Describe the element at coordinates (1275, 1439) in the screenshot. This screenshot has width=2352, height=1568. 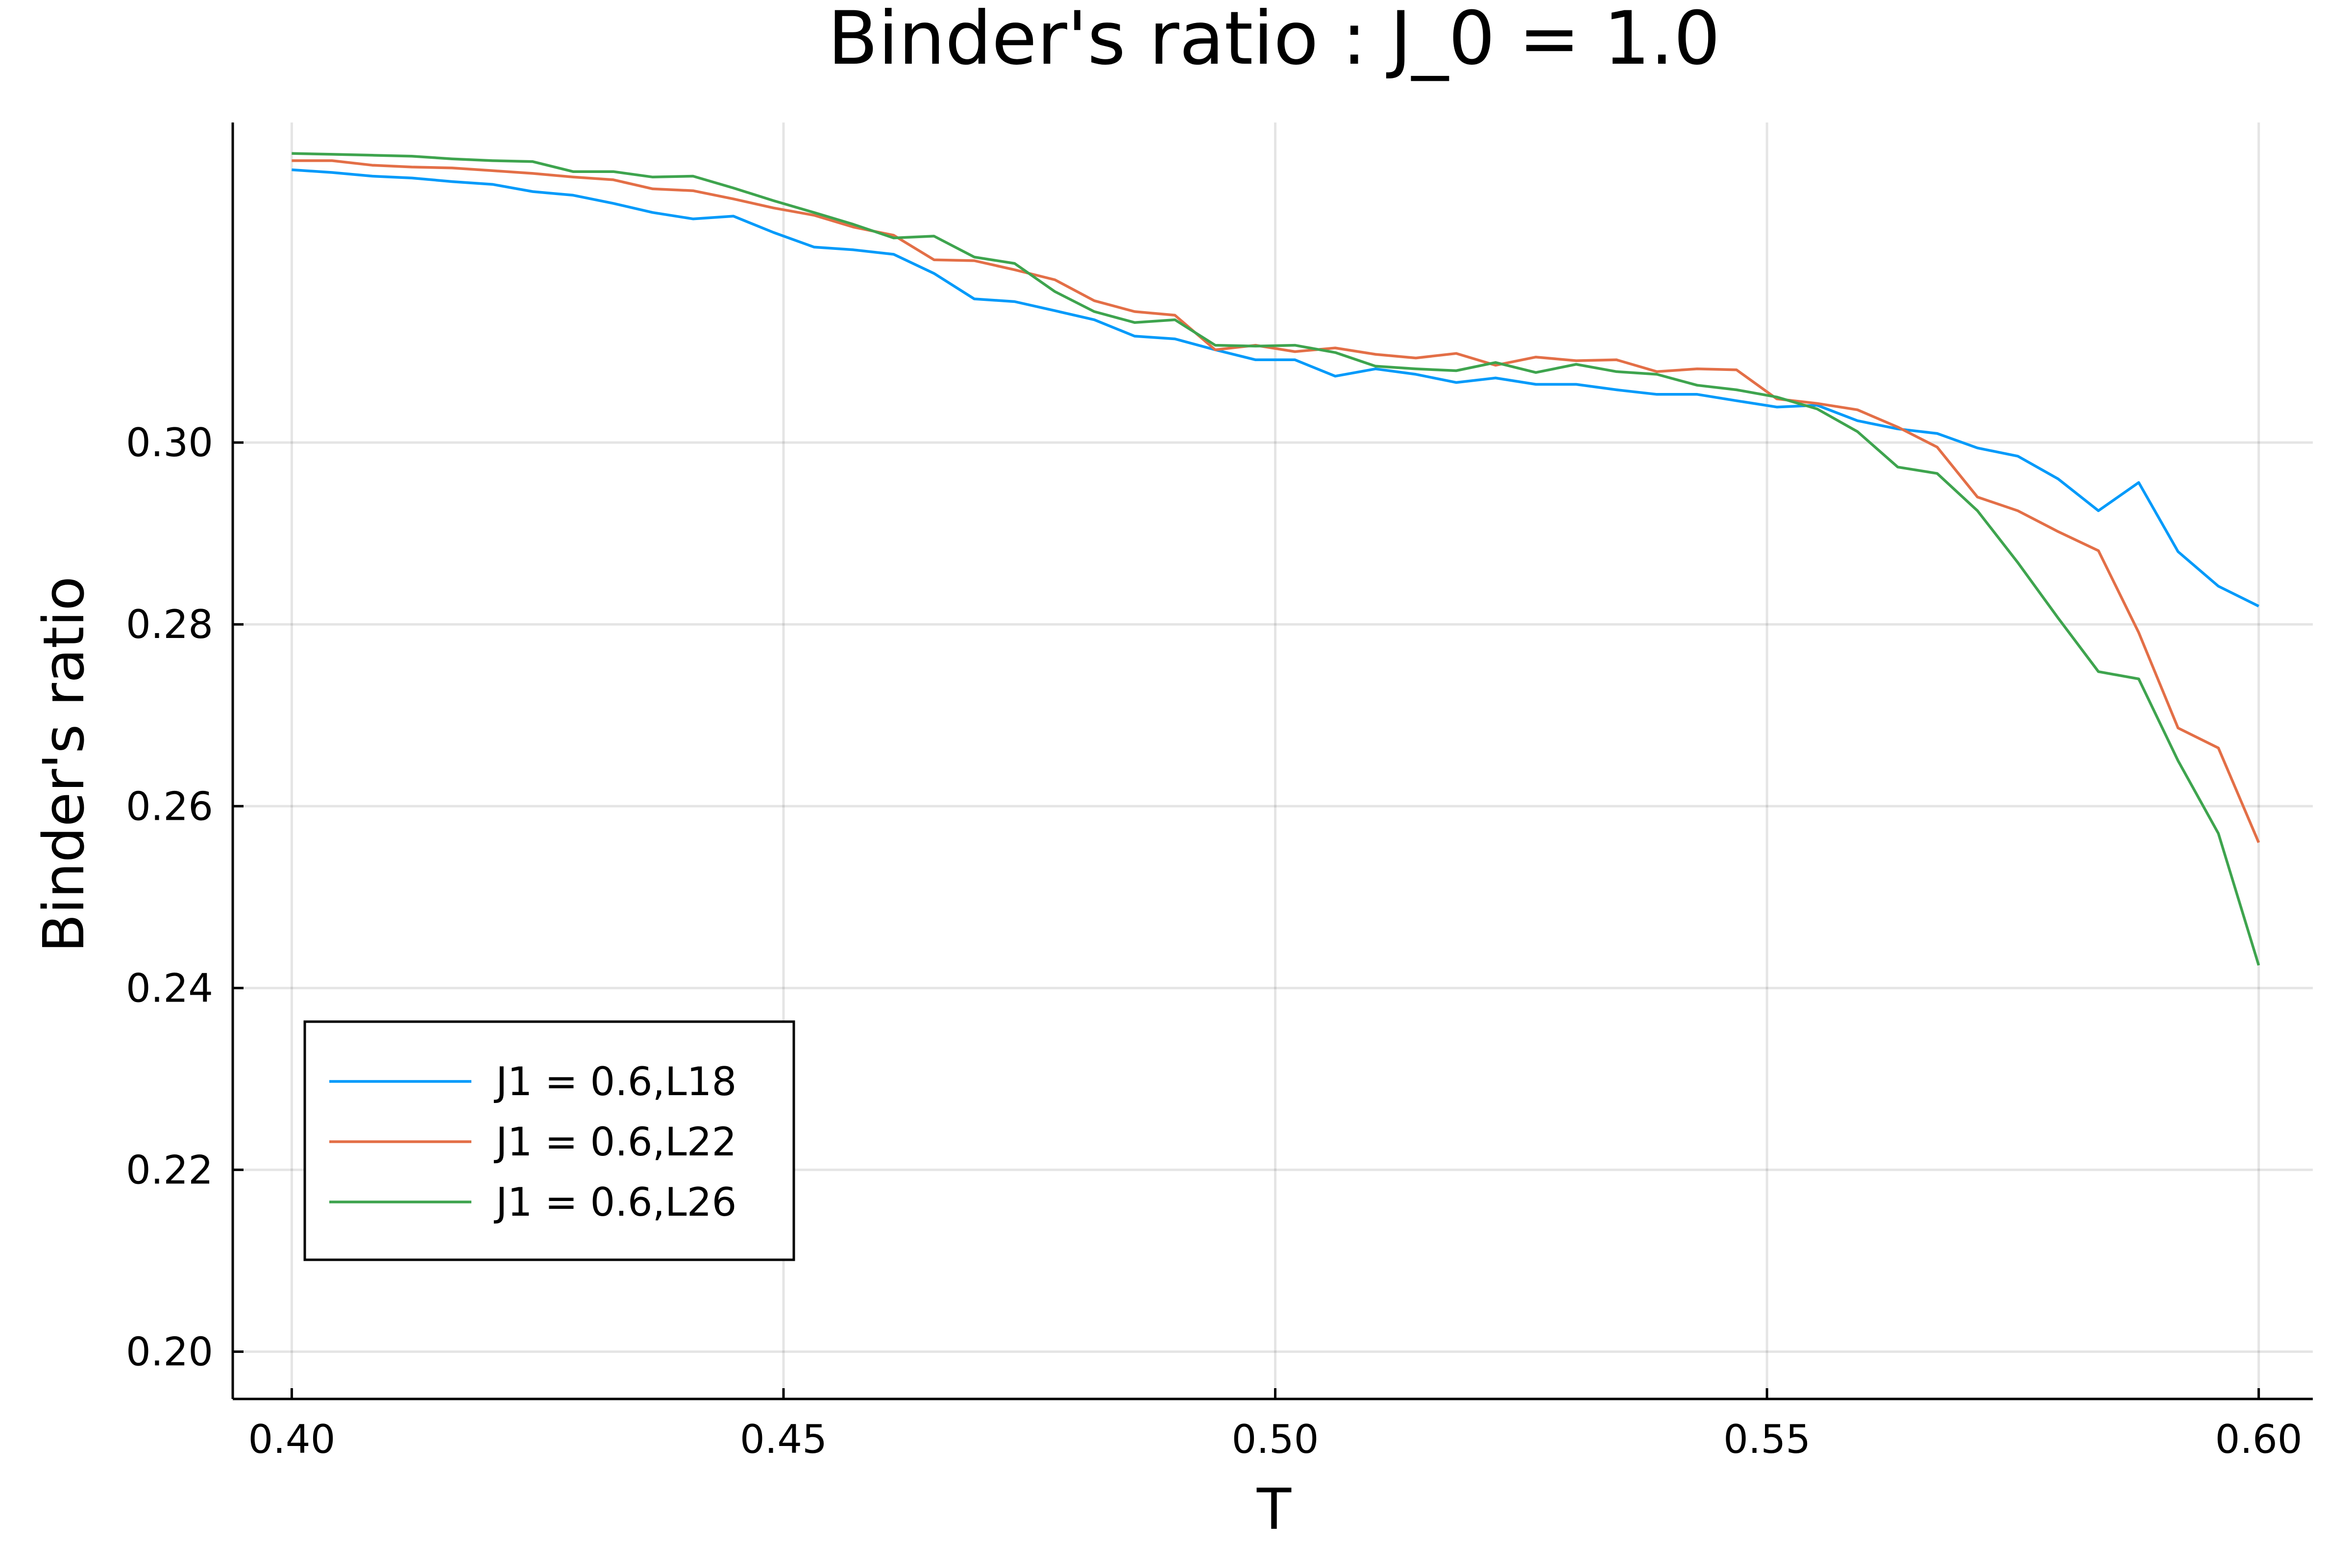
I see `x-tick-label: 0.50` at that location.